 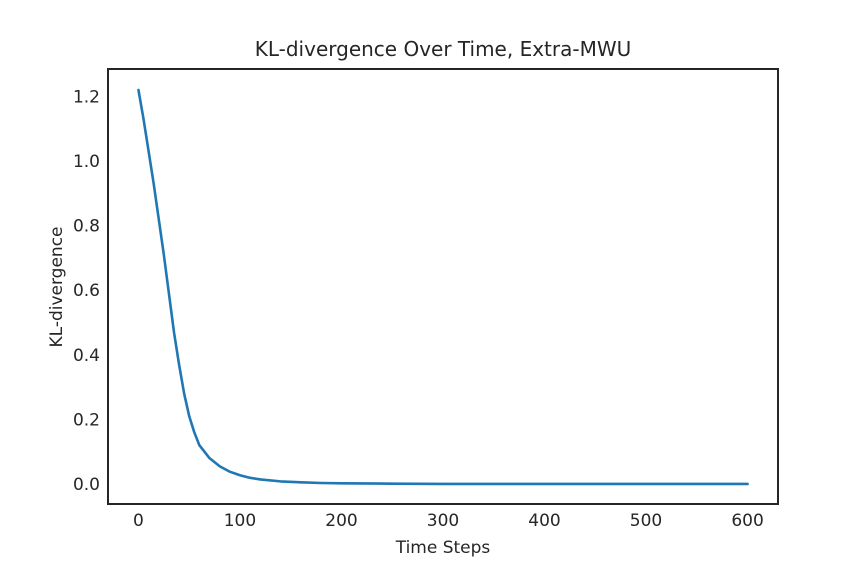 What do you see at coordinates (86, 227) in the screenshot?
I see `y-tick-label: 0.8` at bounding box center [86, 227].